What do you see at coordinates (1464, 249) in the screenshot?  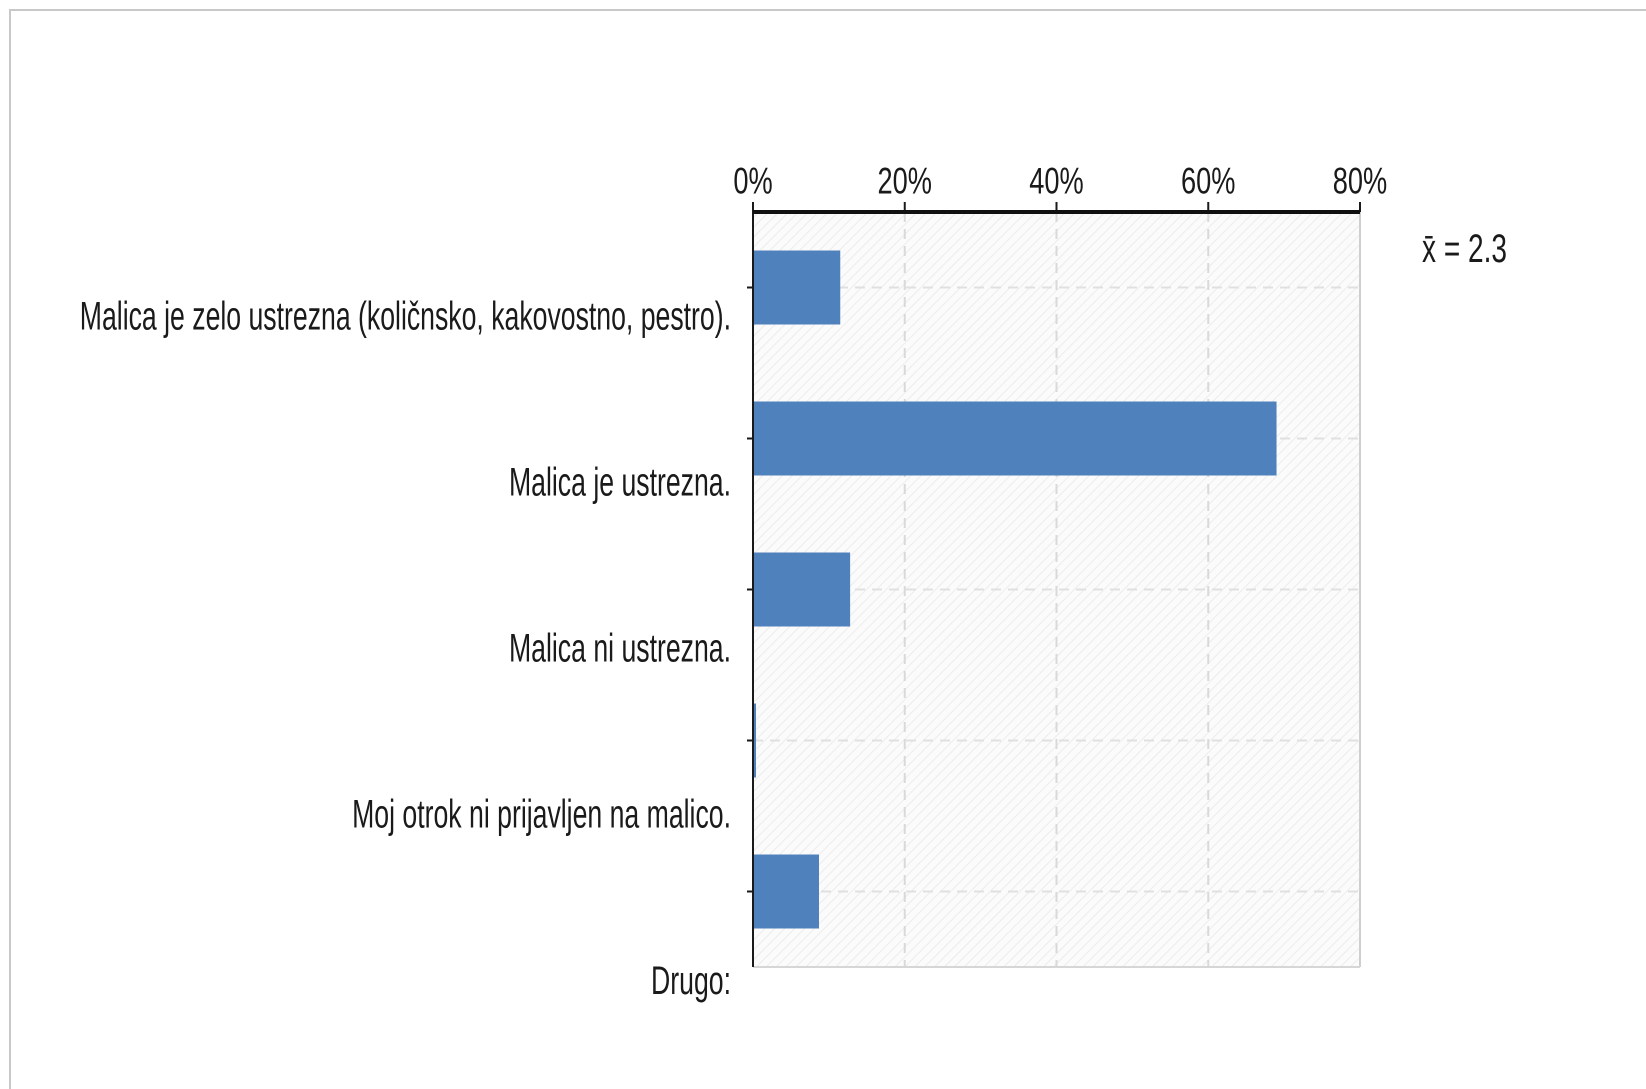 I see `mean-label: x̄ = 2.3` at bounding box center [1464, 249].